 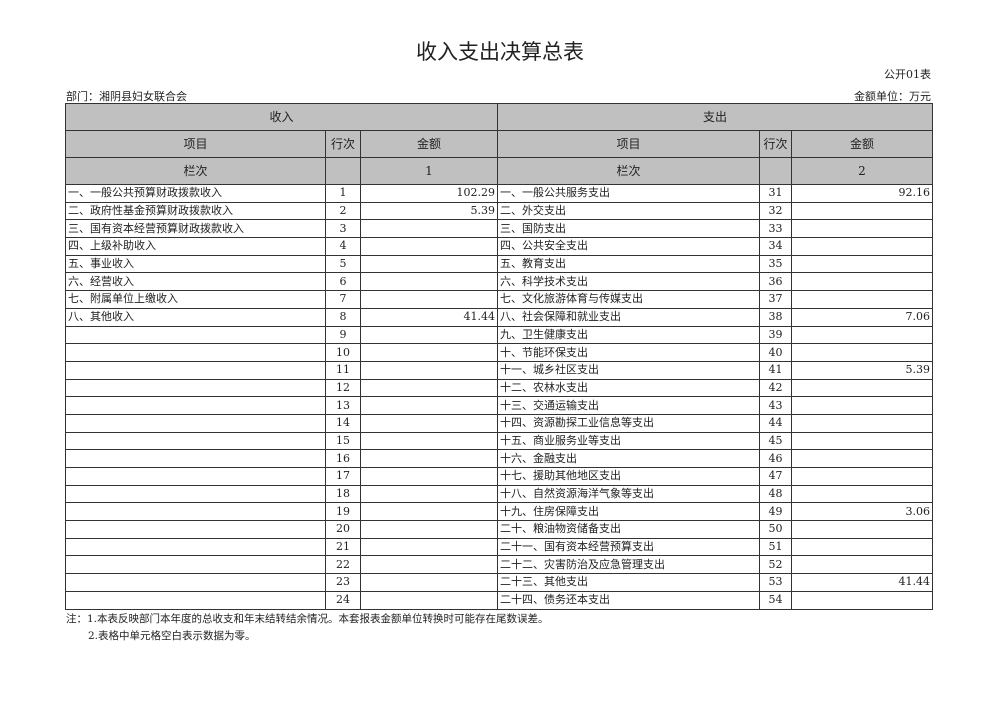 What do you see at coordinates (628, 352) in the screenshot?
I see `expense-item: 十、节能环保支出` at bounding box center [628, 352].